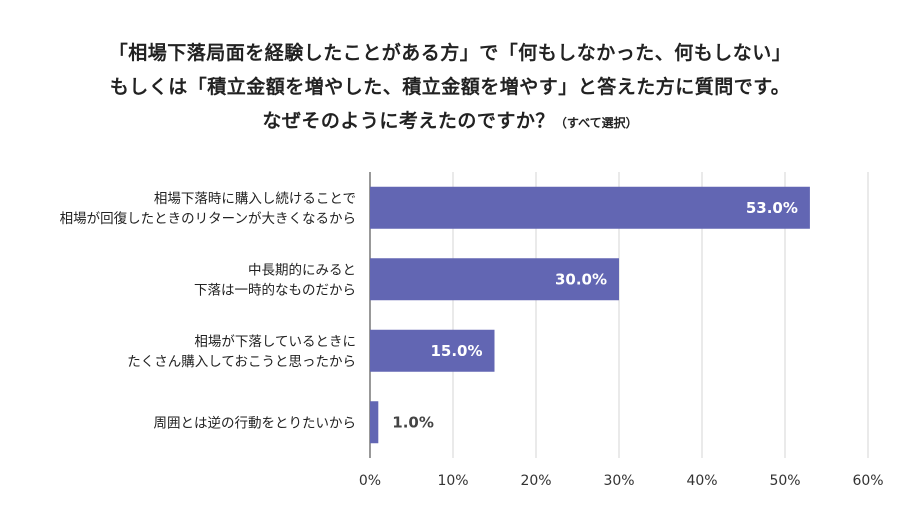  What do you see at coordinates (241, 362) in the screenshot?
I see `category-label: たくさん購入しておこうと思ったから` at bounding box center [241, 362].